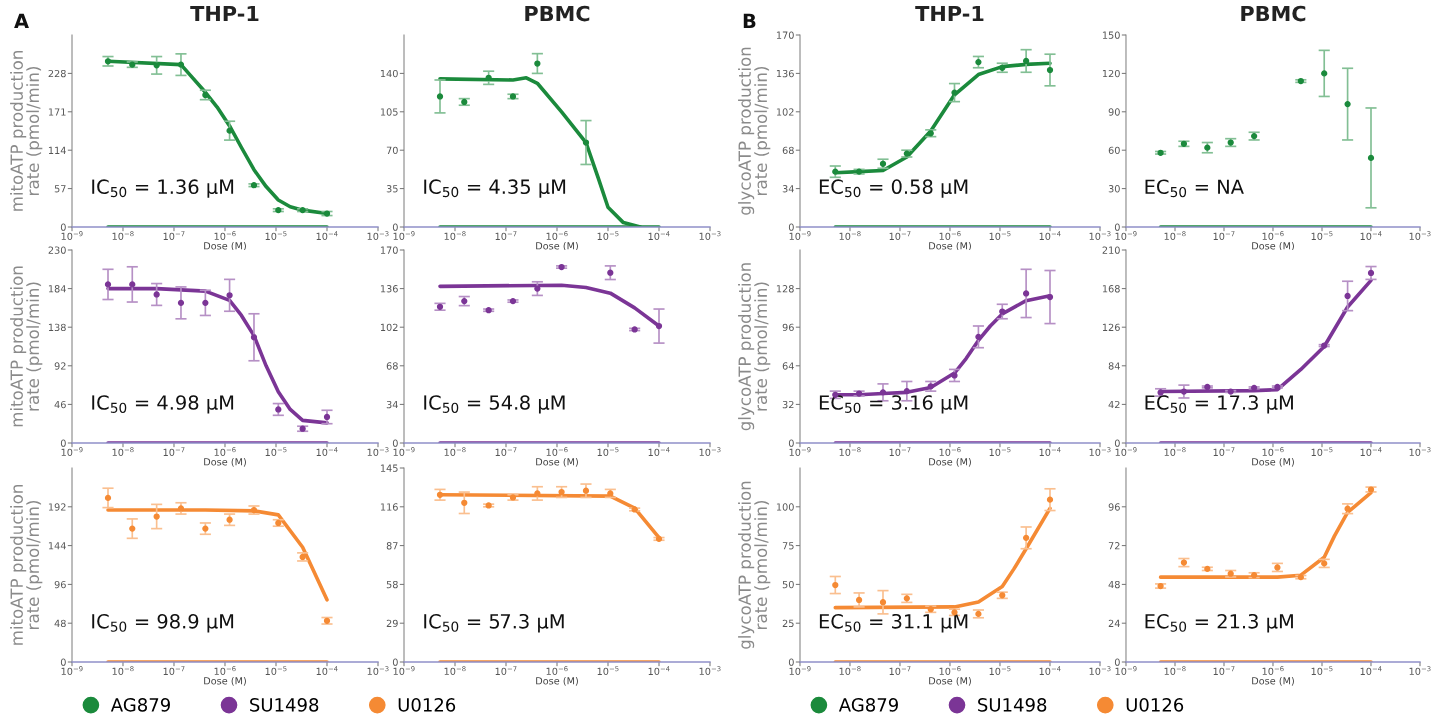  Describe the element at coordinates (754, 347) in the screenshot. I see `y-axis-title: glycoATP production rate (pmol/min)` at that location.